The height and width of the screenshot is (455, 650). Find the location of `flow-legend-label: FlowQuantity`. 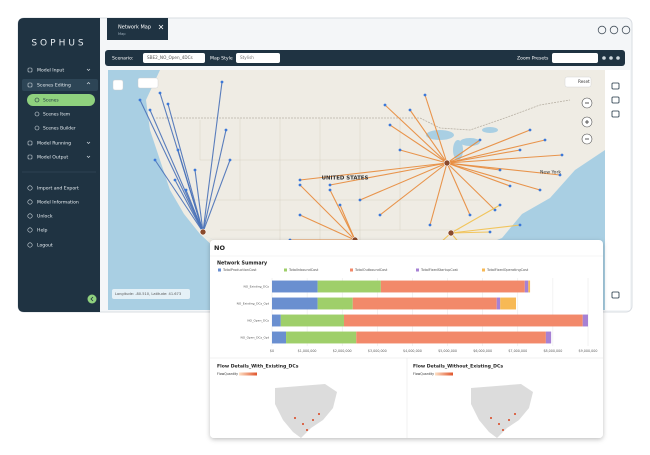

flow-legend-label: FlowQuantity is located at coordinates (423, 374).